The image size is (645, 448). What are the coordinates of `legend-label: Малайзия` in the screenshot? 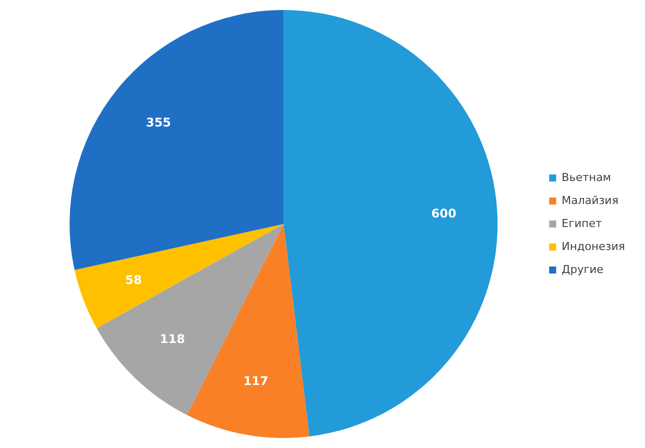 It's located at (590, 200).